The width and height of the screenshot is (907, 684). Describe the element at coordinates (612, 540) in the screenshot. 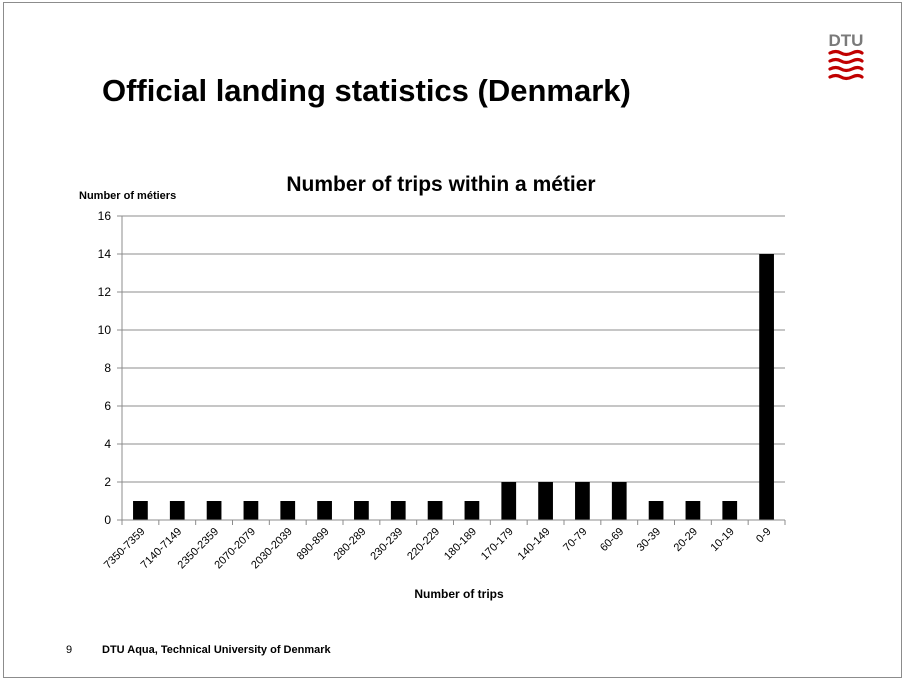

I see `x-tick-label: 60-69` at that location.